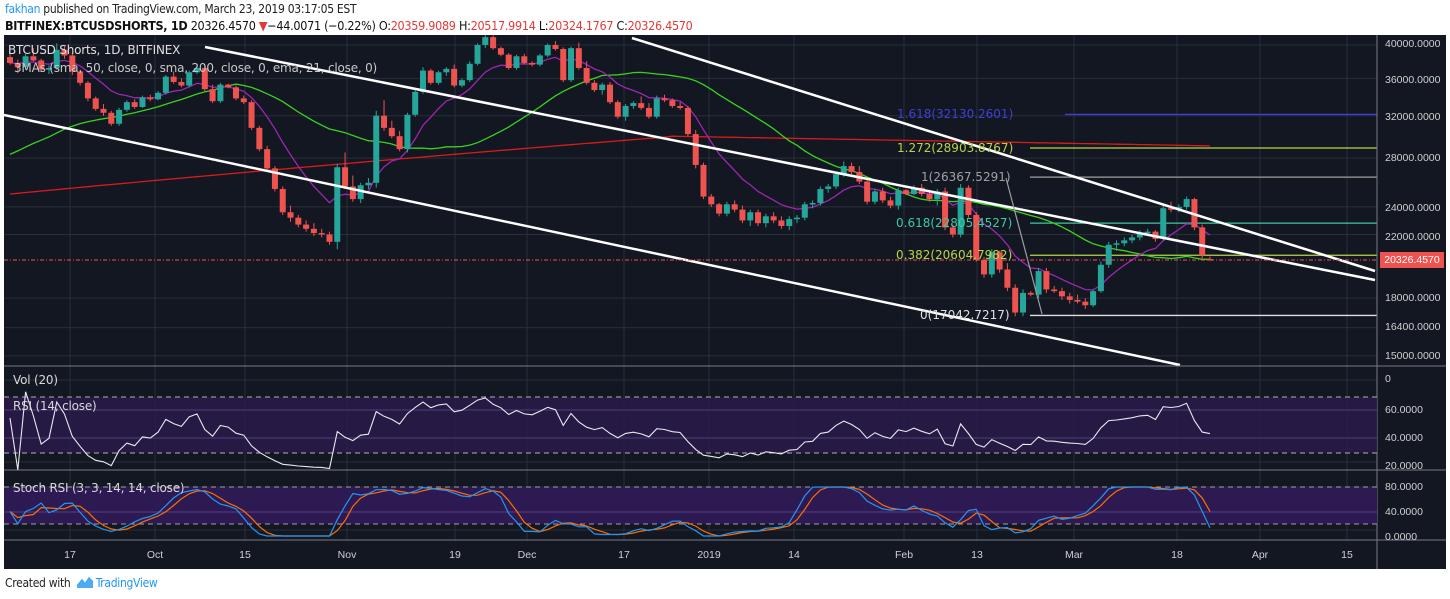  I want to click on current-price-tag: 20326.4570, so click(1412, 260).